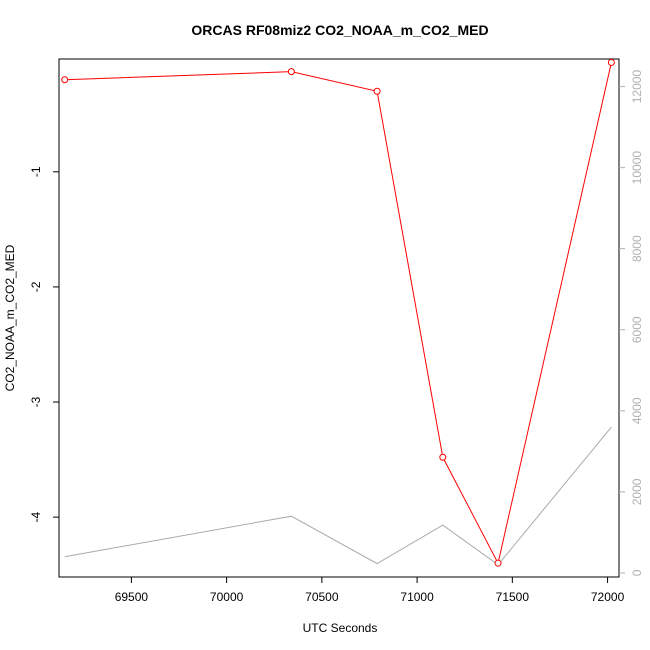  Describe the element at coordinates (36, 516) in the screenshot. I see `y-tick-label: -4` at that location.